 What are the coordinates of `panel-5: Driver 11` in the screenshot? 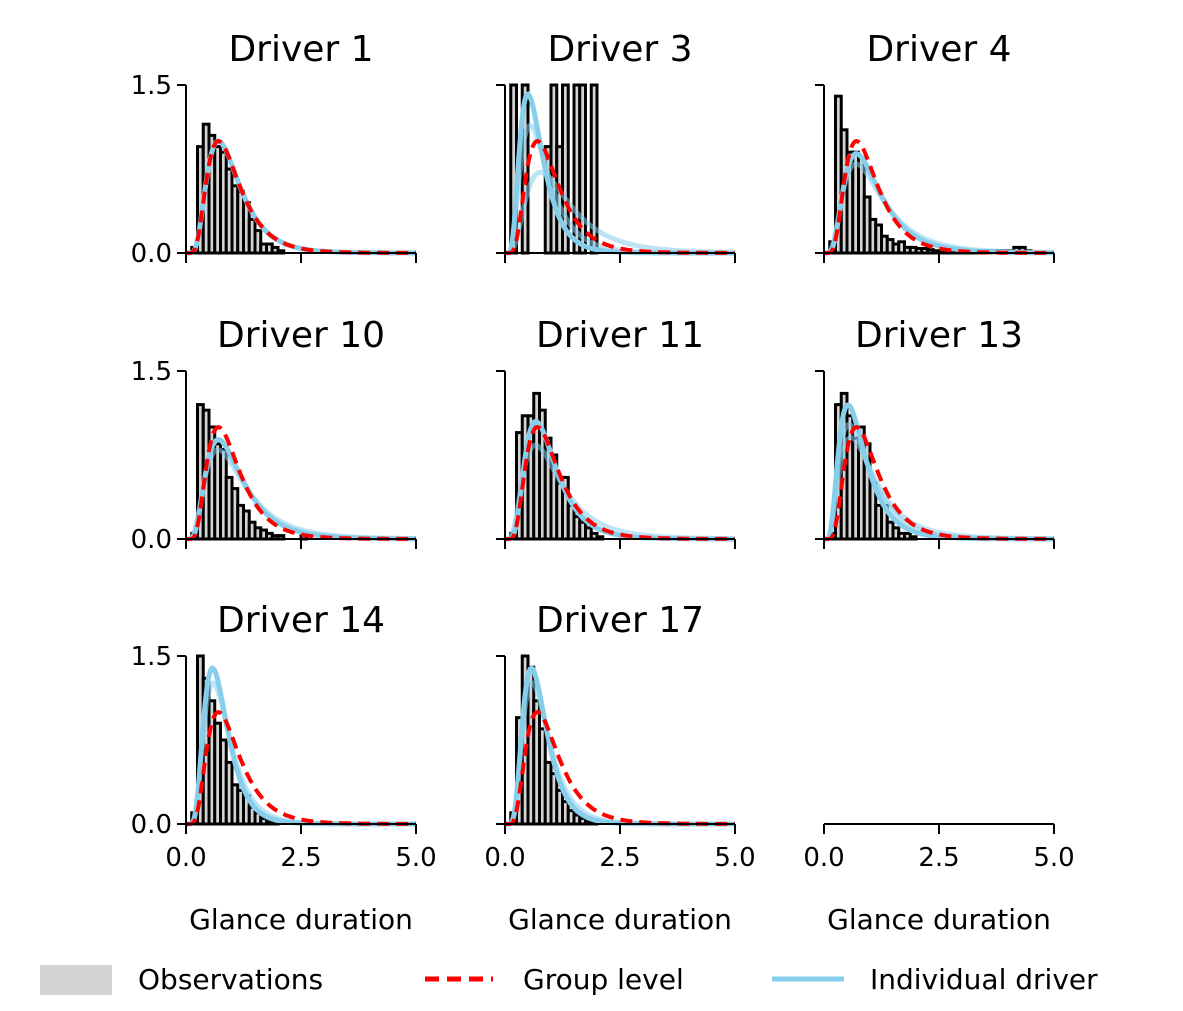 It's located at (616, 432).